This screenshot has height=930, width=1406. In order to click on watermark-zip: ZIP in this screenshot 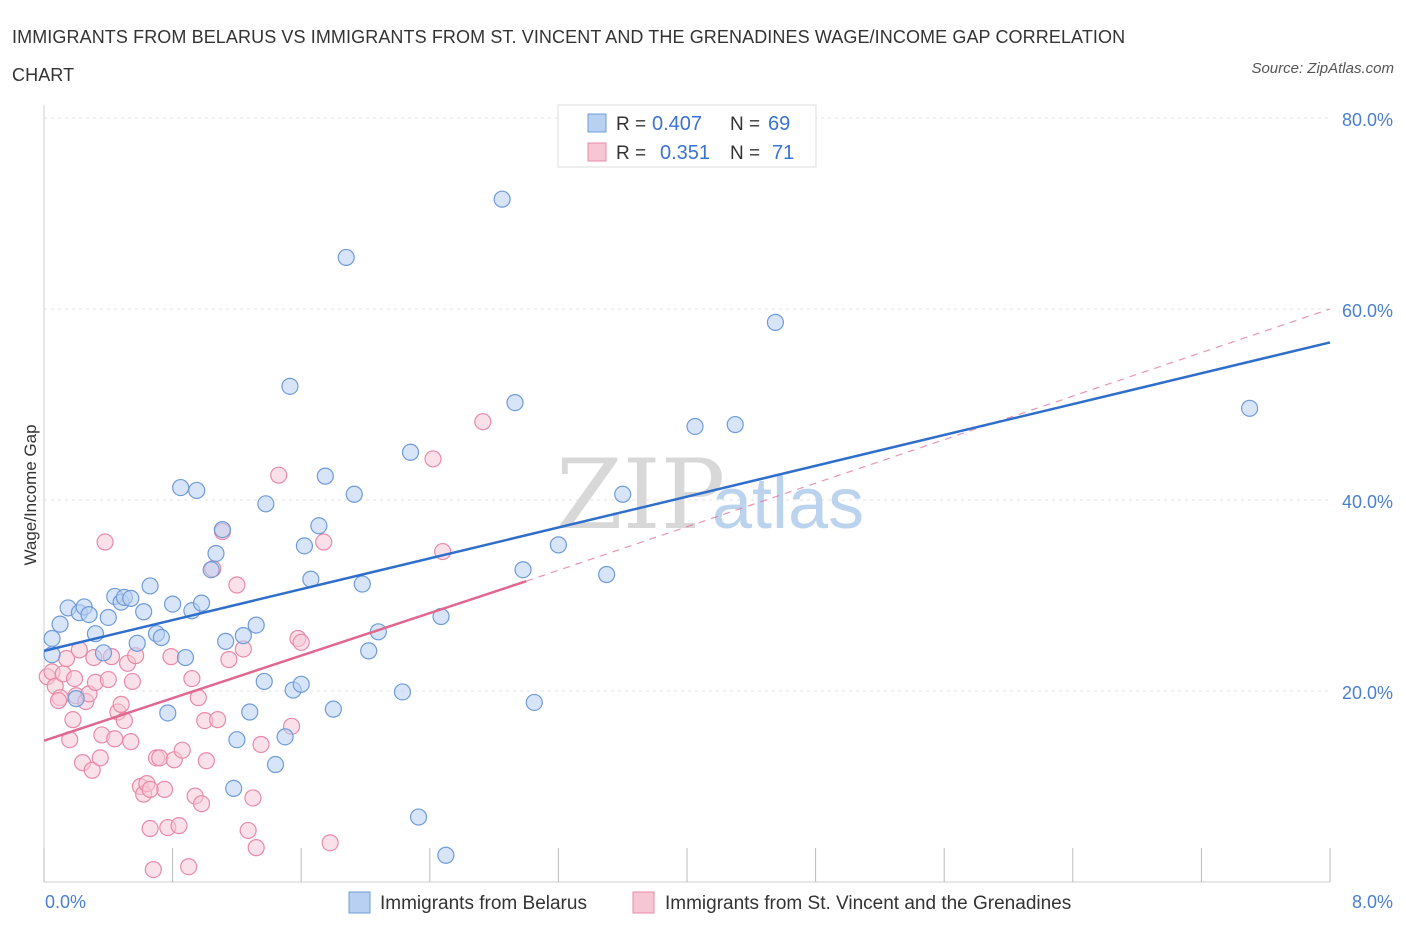, I will do `click(640, 495)`.